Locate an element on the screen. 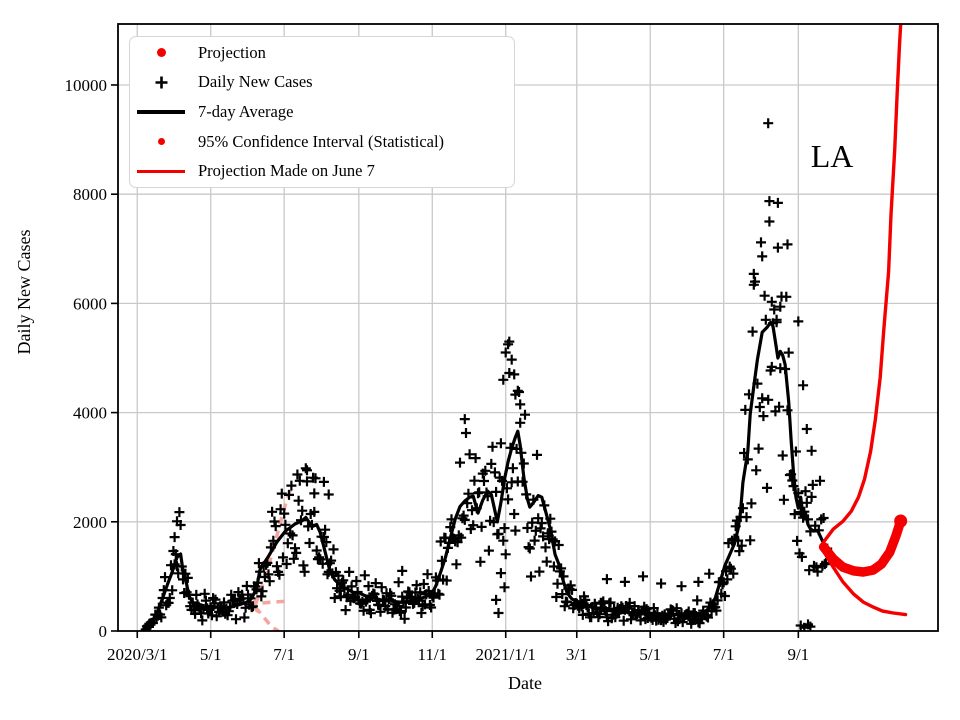  legend-item-projection-june7: Projection Made on June 7 is located at coordinates (322, 171).